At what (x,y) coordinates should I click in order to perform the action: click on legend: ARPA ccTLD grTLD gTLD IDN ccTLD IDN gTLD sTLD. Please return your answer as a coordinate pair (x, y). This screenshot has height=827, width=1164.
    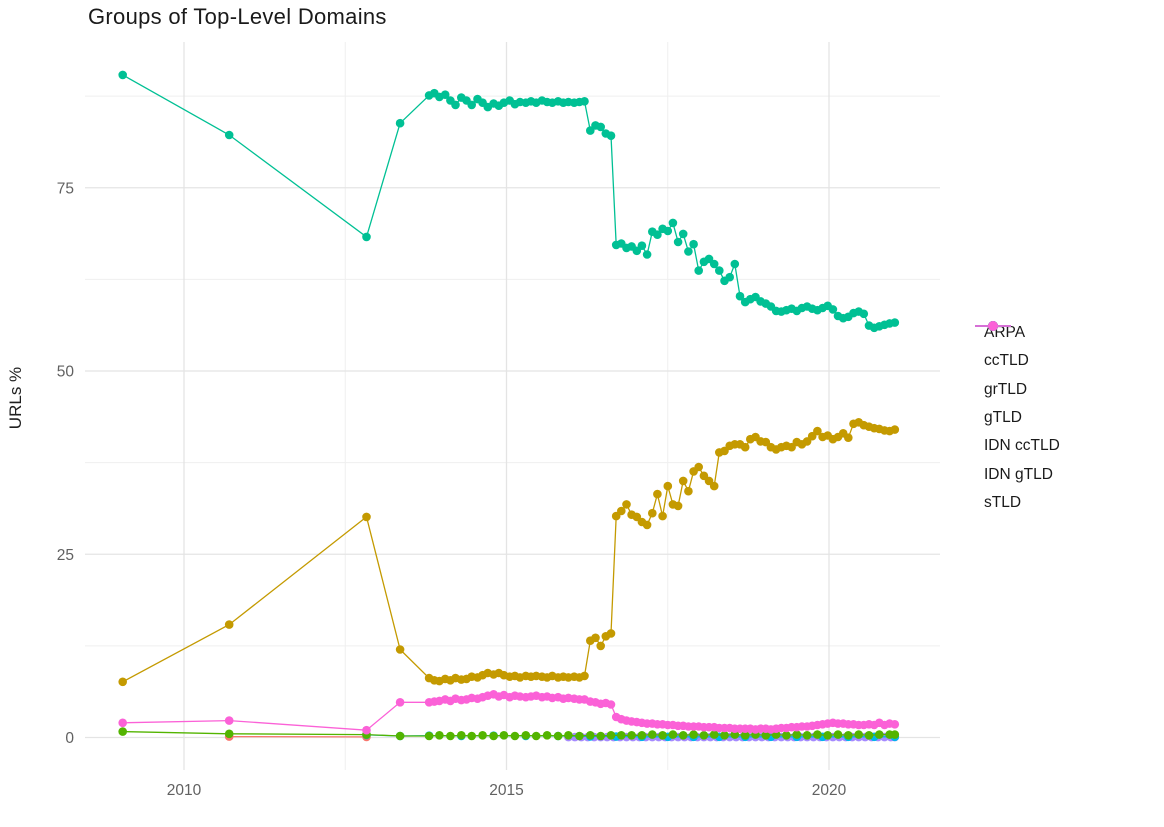
    Looking at the image, I should click on (1017, 418).